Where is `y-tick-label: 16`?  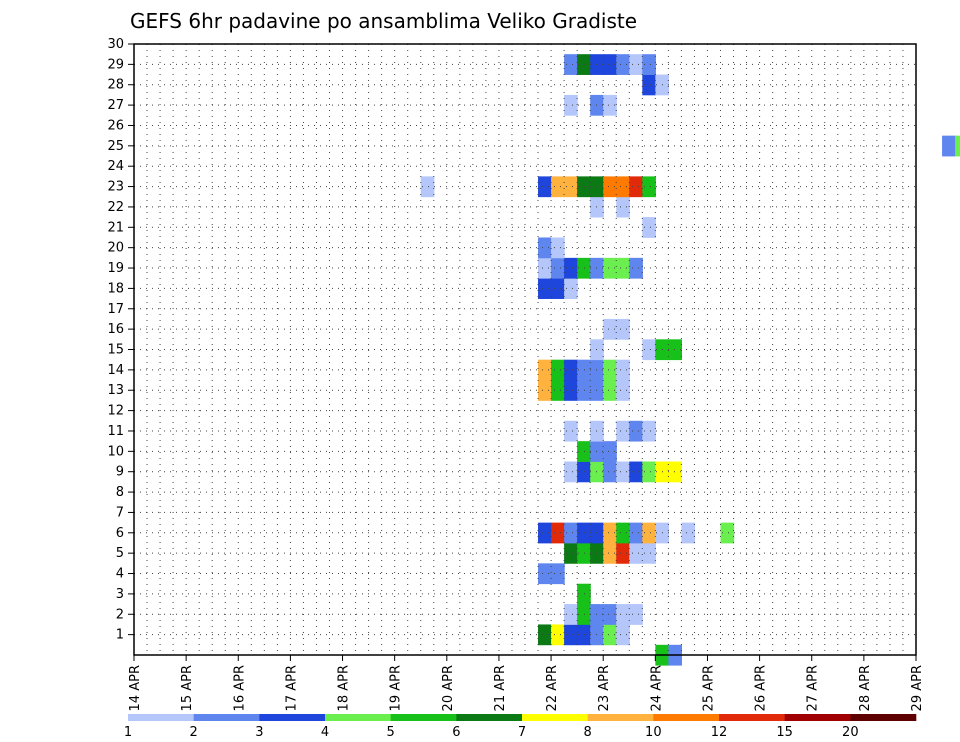 y-tick-label: 16 is located at coordinates (115, 329).